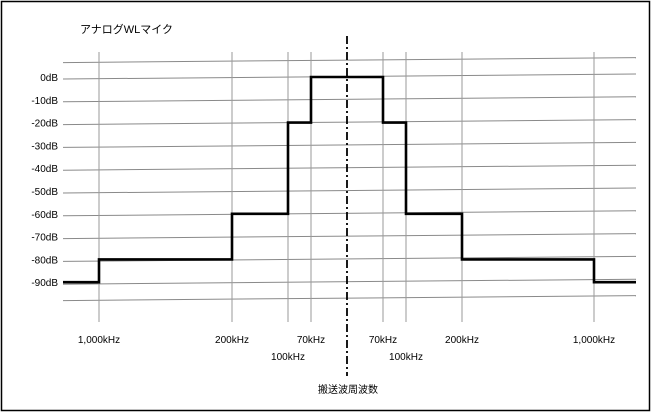  What do you see at coordinates (44, 124) in the screenshot?
I see `y-tick-label: -20dB` at bounding box center [44, 124].